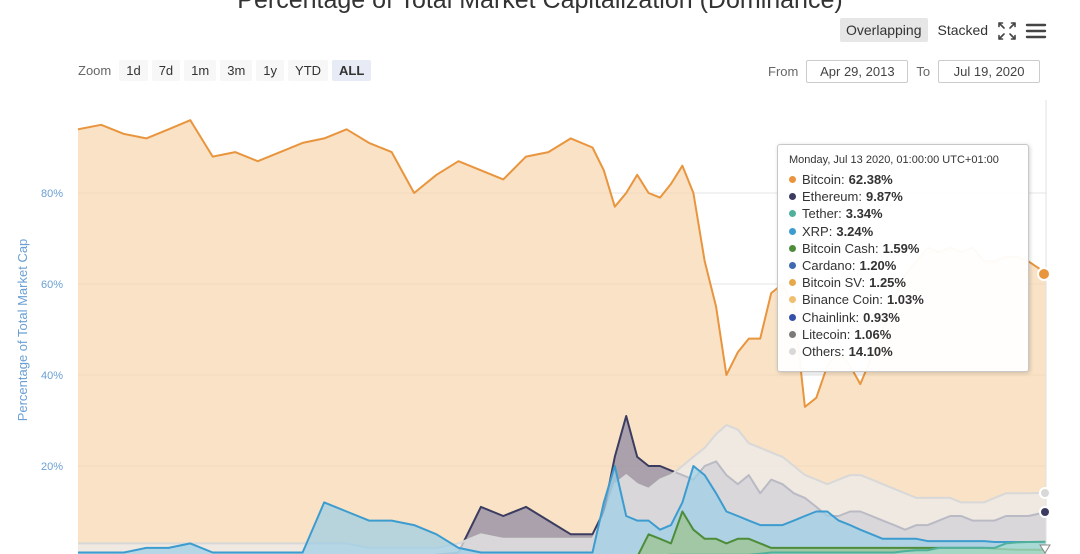  I want to click on bitcoin-cash-line, so click(842, 532).